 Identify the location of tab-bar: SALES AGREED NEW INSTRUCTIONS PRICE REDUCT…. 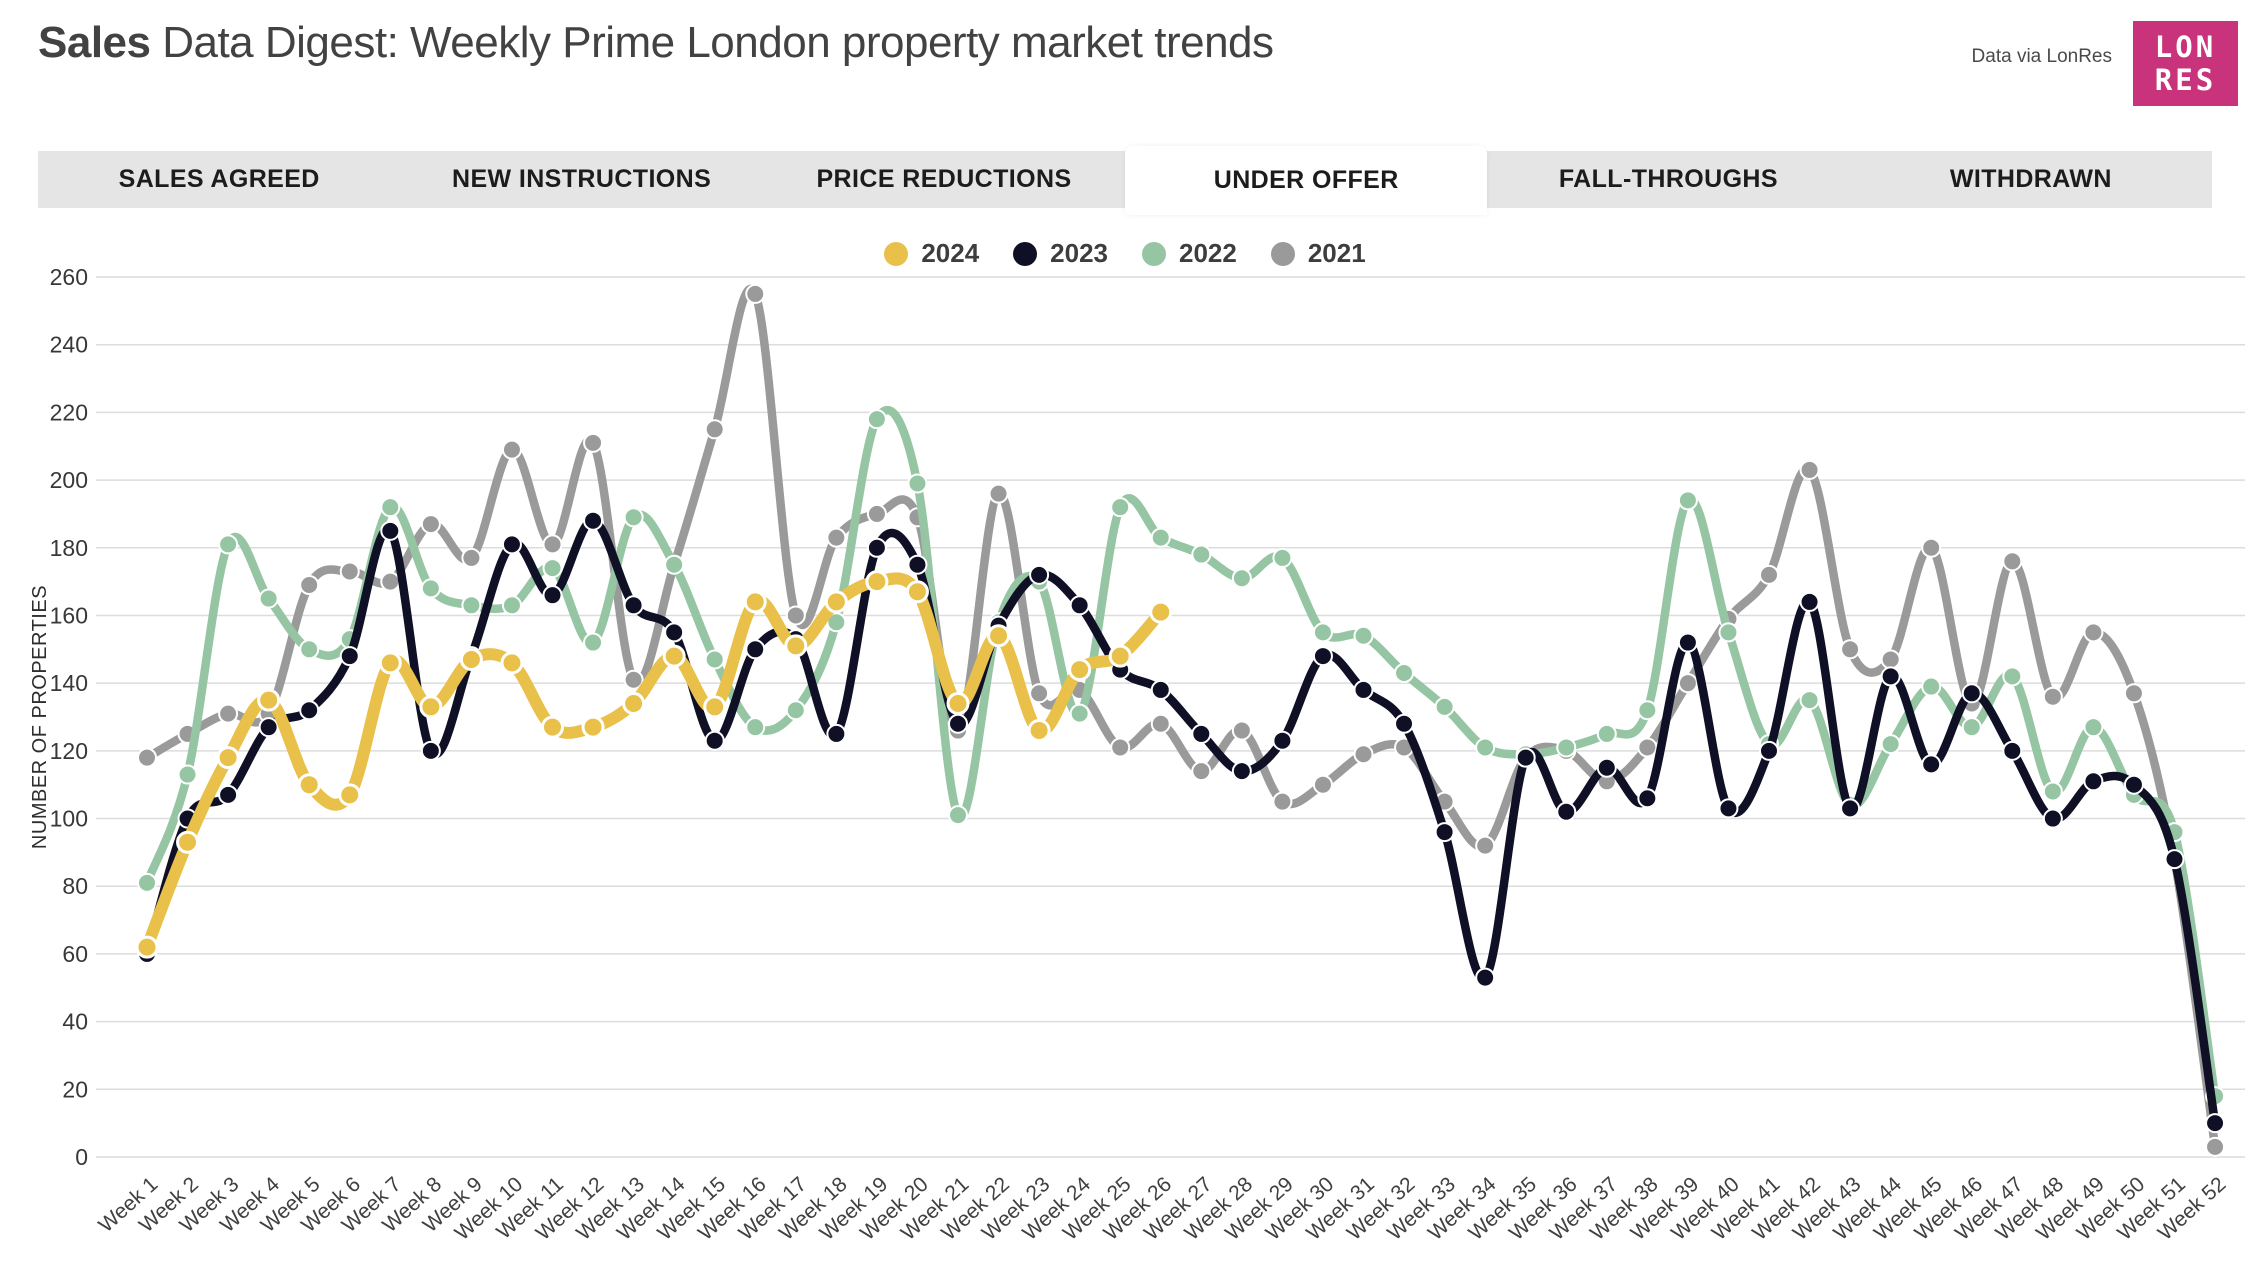
(1125, 180).